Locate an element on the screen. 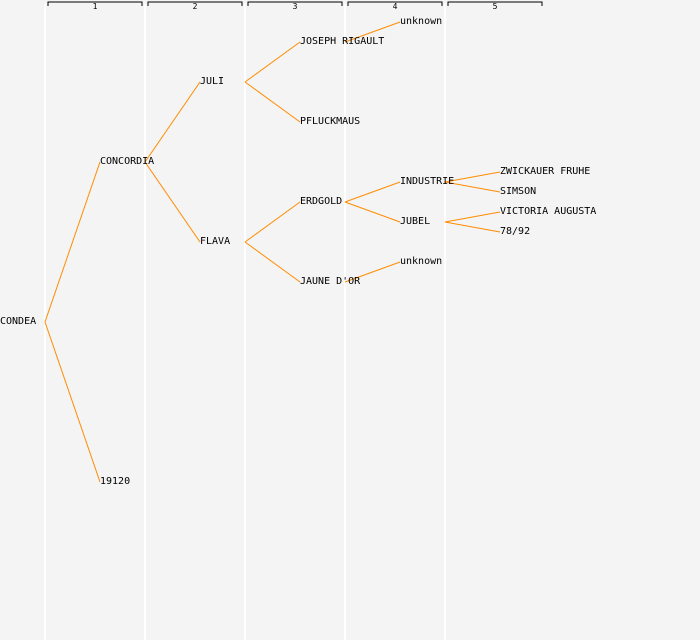  generation-number: 3 is located at coordinates (295, 6).